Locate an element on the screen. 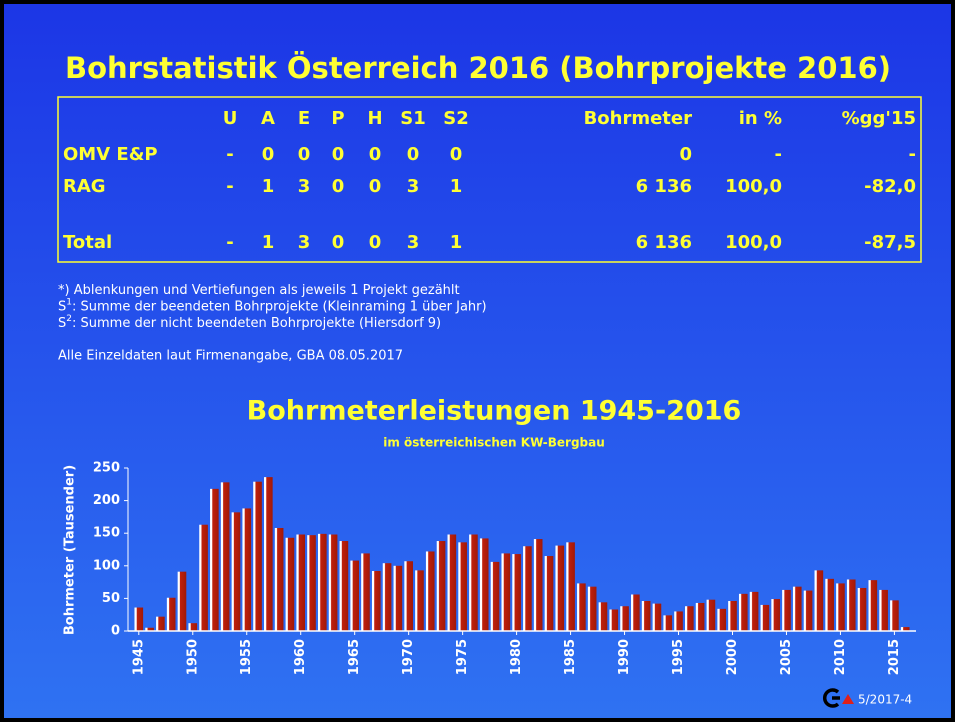  row-label: RAG is located at coordinates (84, 186).